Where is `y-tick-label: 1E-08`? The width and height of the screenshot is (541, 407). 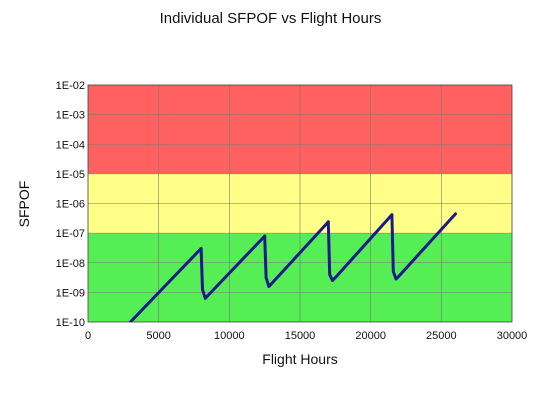 y-tick-label: 1E-08 is located at coordinates (70, 264).